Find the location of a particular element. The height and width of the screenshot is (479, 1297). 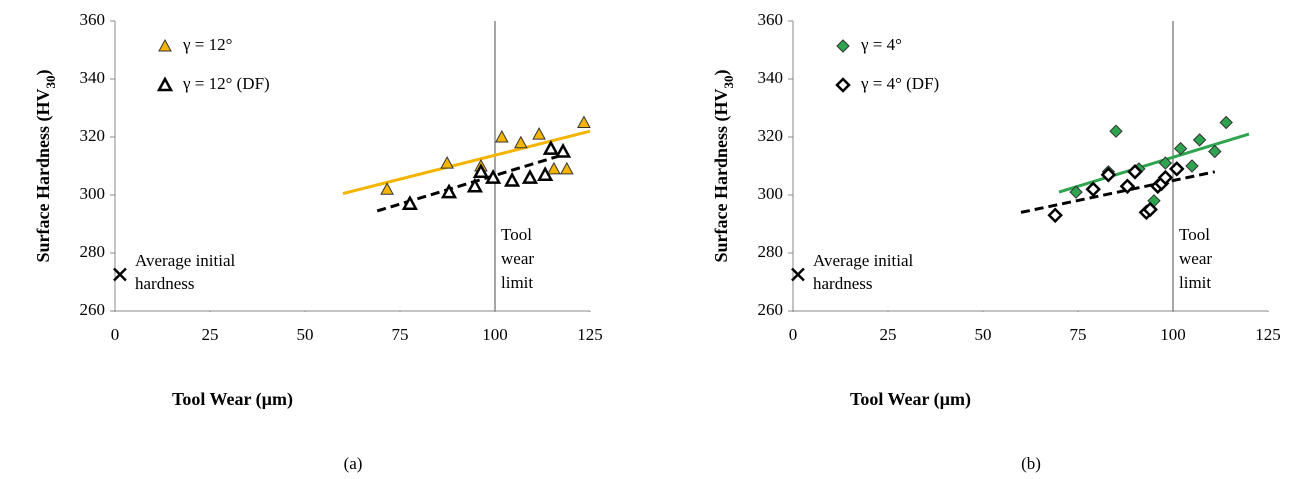

legend-label: γ = 12° (DF) is located at coordinates (226, 83).